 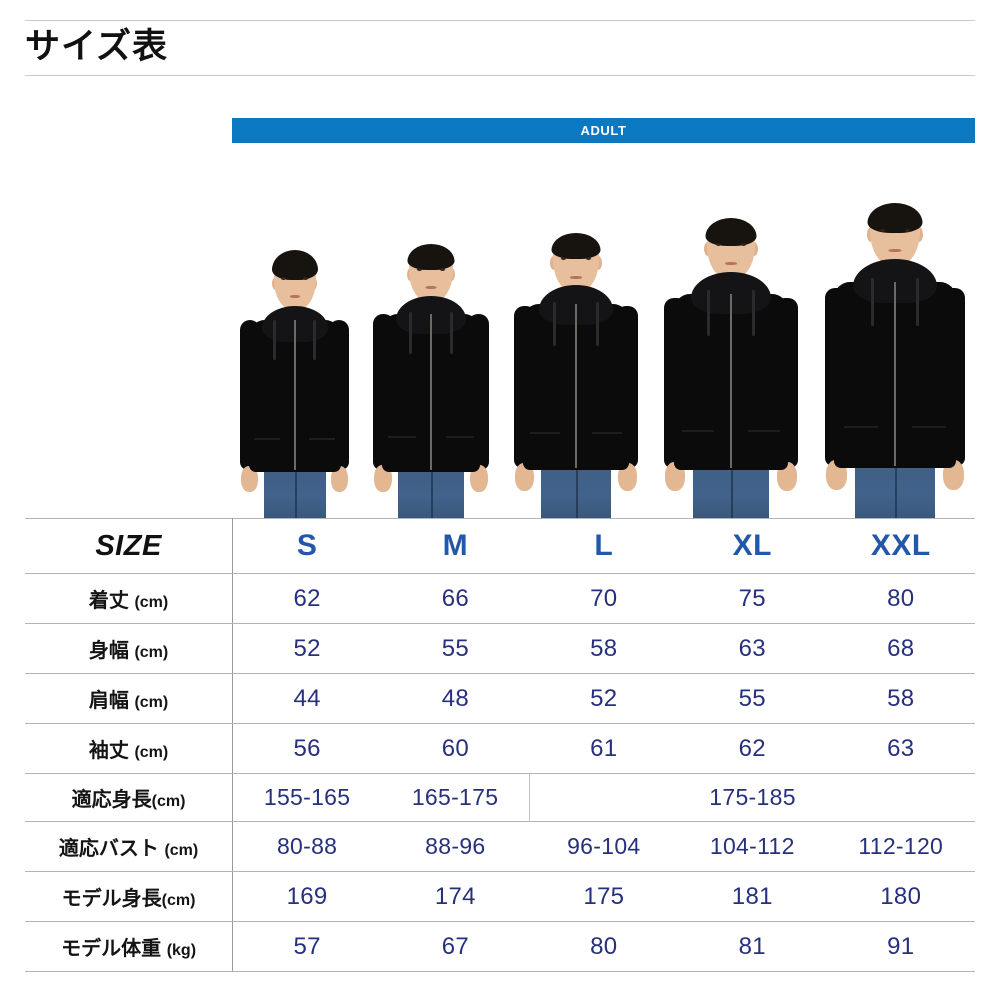 What do you see at coordinates (129, 946) in the screenshot?
I see `row-label-model-weight: モデル体重 (kg)` at bounding box center [129, 946].